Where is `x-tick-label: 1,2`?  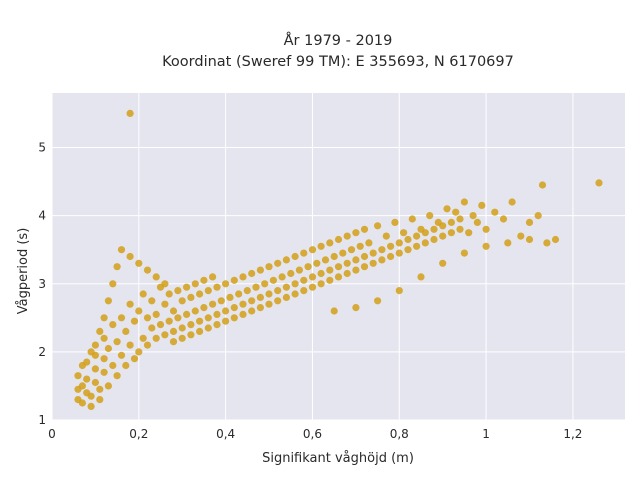 x-tick-label: 1,2 is located at coordinates (572, 434).